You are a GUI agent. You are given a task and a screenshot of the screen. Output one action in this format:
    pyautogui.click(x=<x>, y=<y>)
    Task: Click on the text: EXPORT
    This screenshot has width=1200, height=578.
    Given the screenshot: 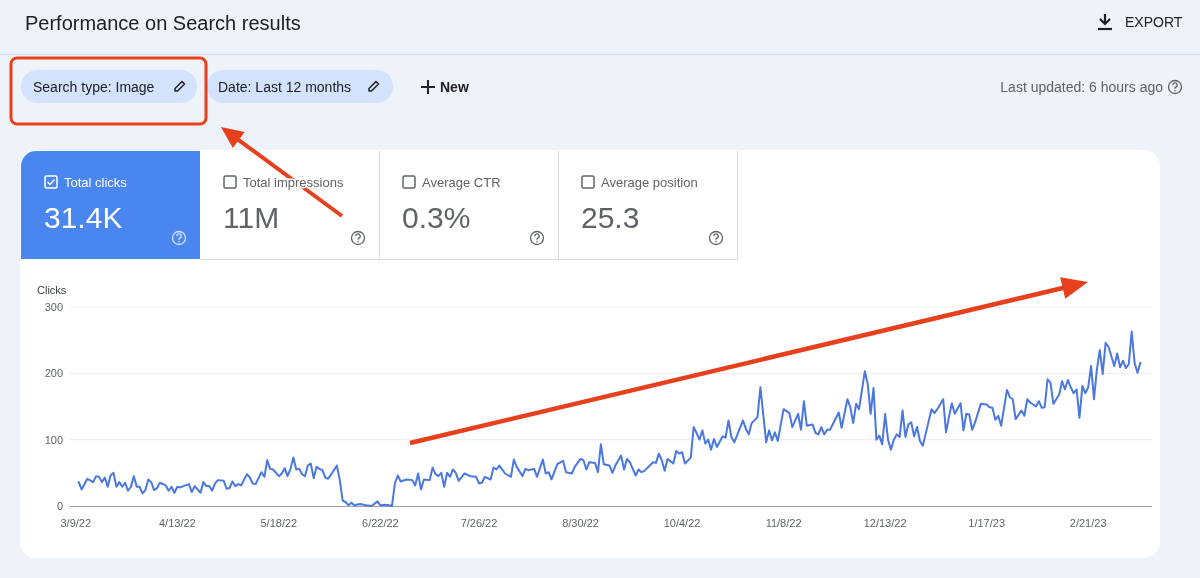 What is the action you would take?
    pyautogui.click(x=1154, y=22)
    